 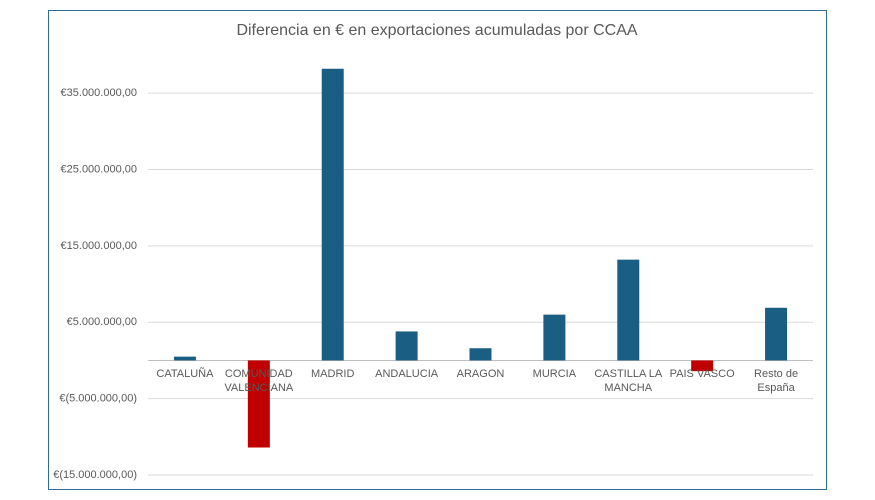 I want to click on y-tick-label: €(5.000.000,00), so click(x=98, y=399).